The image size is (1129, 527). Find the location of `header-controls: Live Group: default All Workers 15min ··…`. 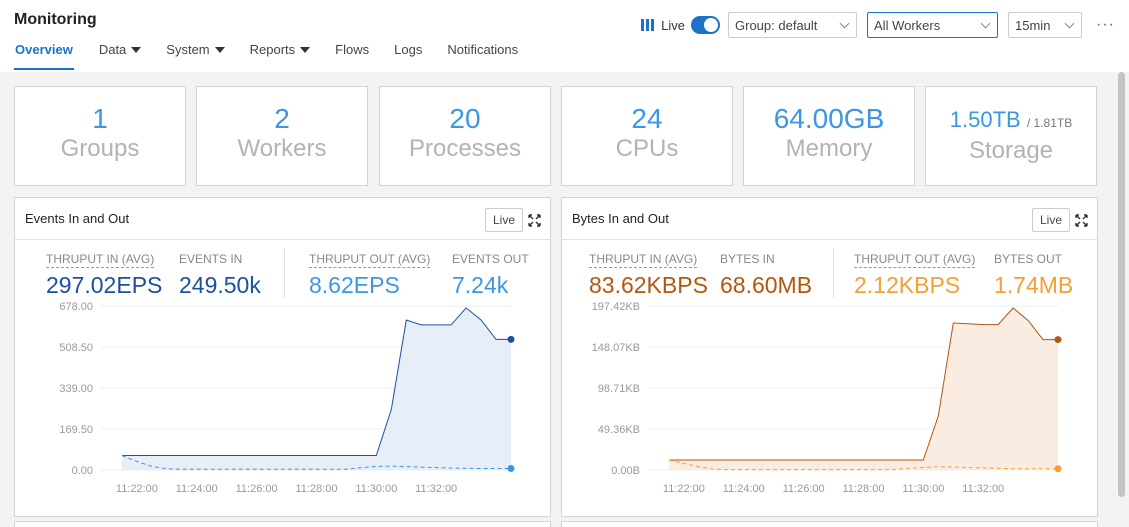

header-controls: Live Group: default All Workers 15min ··… is located at coordinates (878, 25).